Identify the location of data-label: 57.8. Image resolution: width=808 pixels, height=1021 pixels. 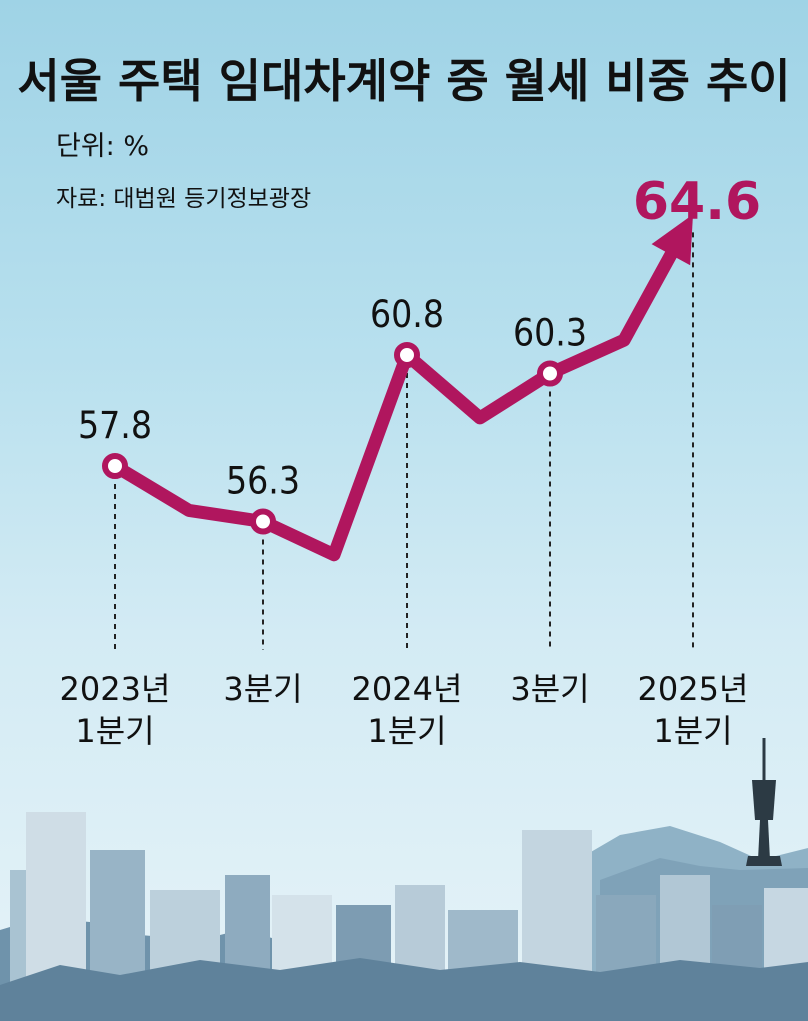
(115, 425).